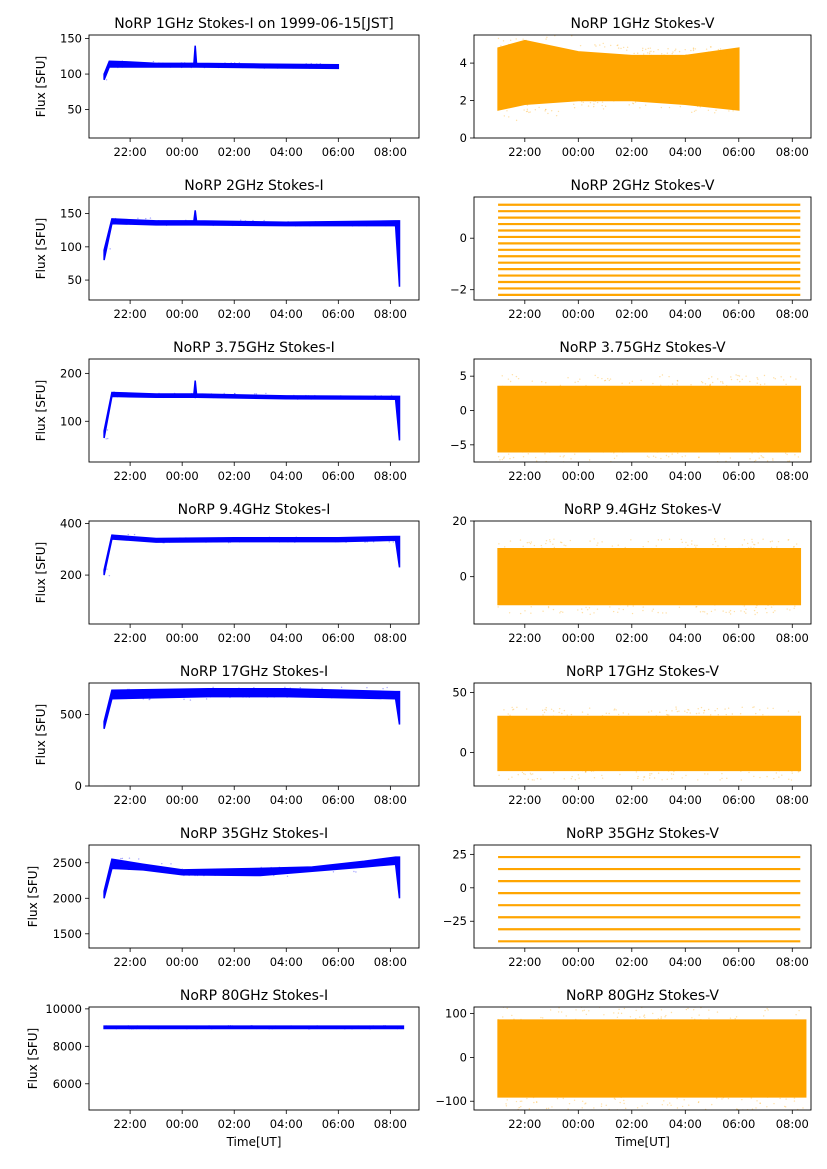 Image resolution: width=827 pixels, height=1169 pixels. What do you see at coordinates (234, 962) in the screenshot?
I see `x-tick-label: 02:00` at bounding box center [234, 962].